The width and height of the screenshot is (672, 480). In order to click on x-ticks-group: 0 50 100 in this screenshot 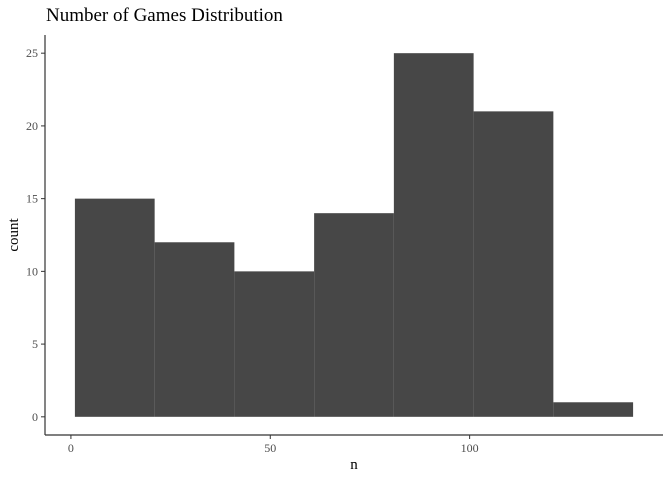, I will do `click(273, 445)`.